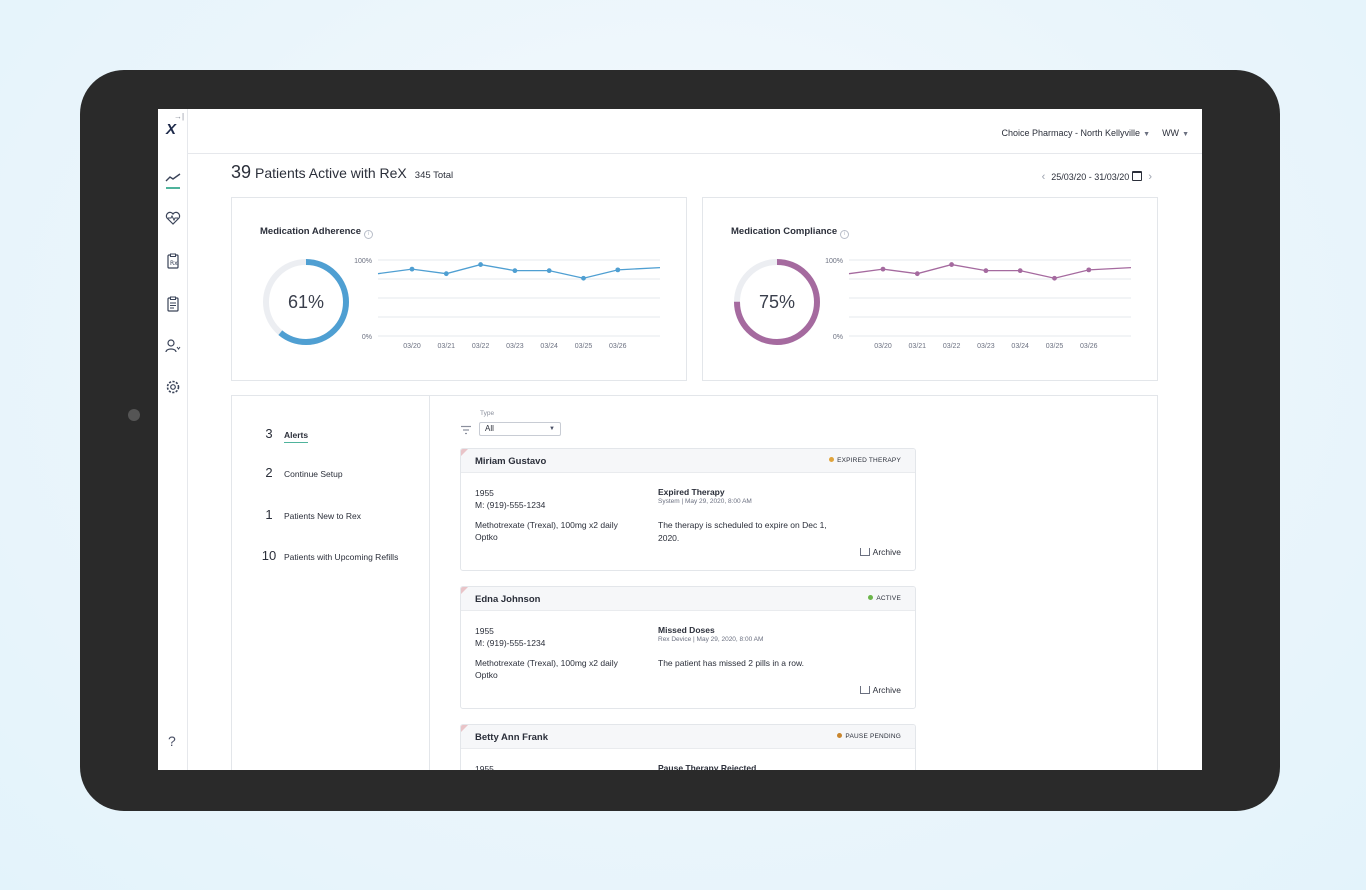  I want to click on compliance-value: 75%, so click(777, 302).